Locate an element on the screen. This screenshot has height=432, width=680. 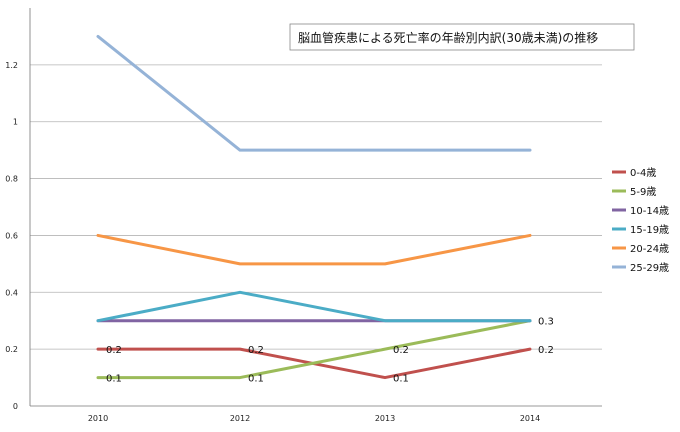
y-tick-label: 0.4 is located at coordinates (11, 292).